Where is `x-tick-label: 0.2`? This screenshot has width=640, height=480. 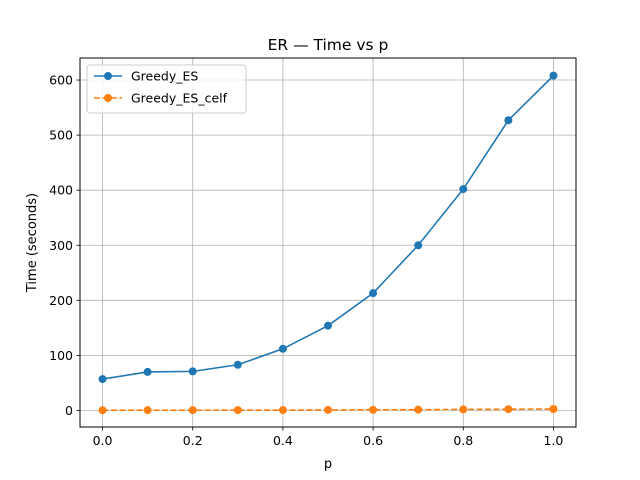
x-tick-label: 0.2 is located at coordinates (193, 440).